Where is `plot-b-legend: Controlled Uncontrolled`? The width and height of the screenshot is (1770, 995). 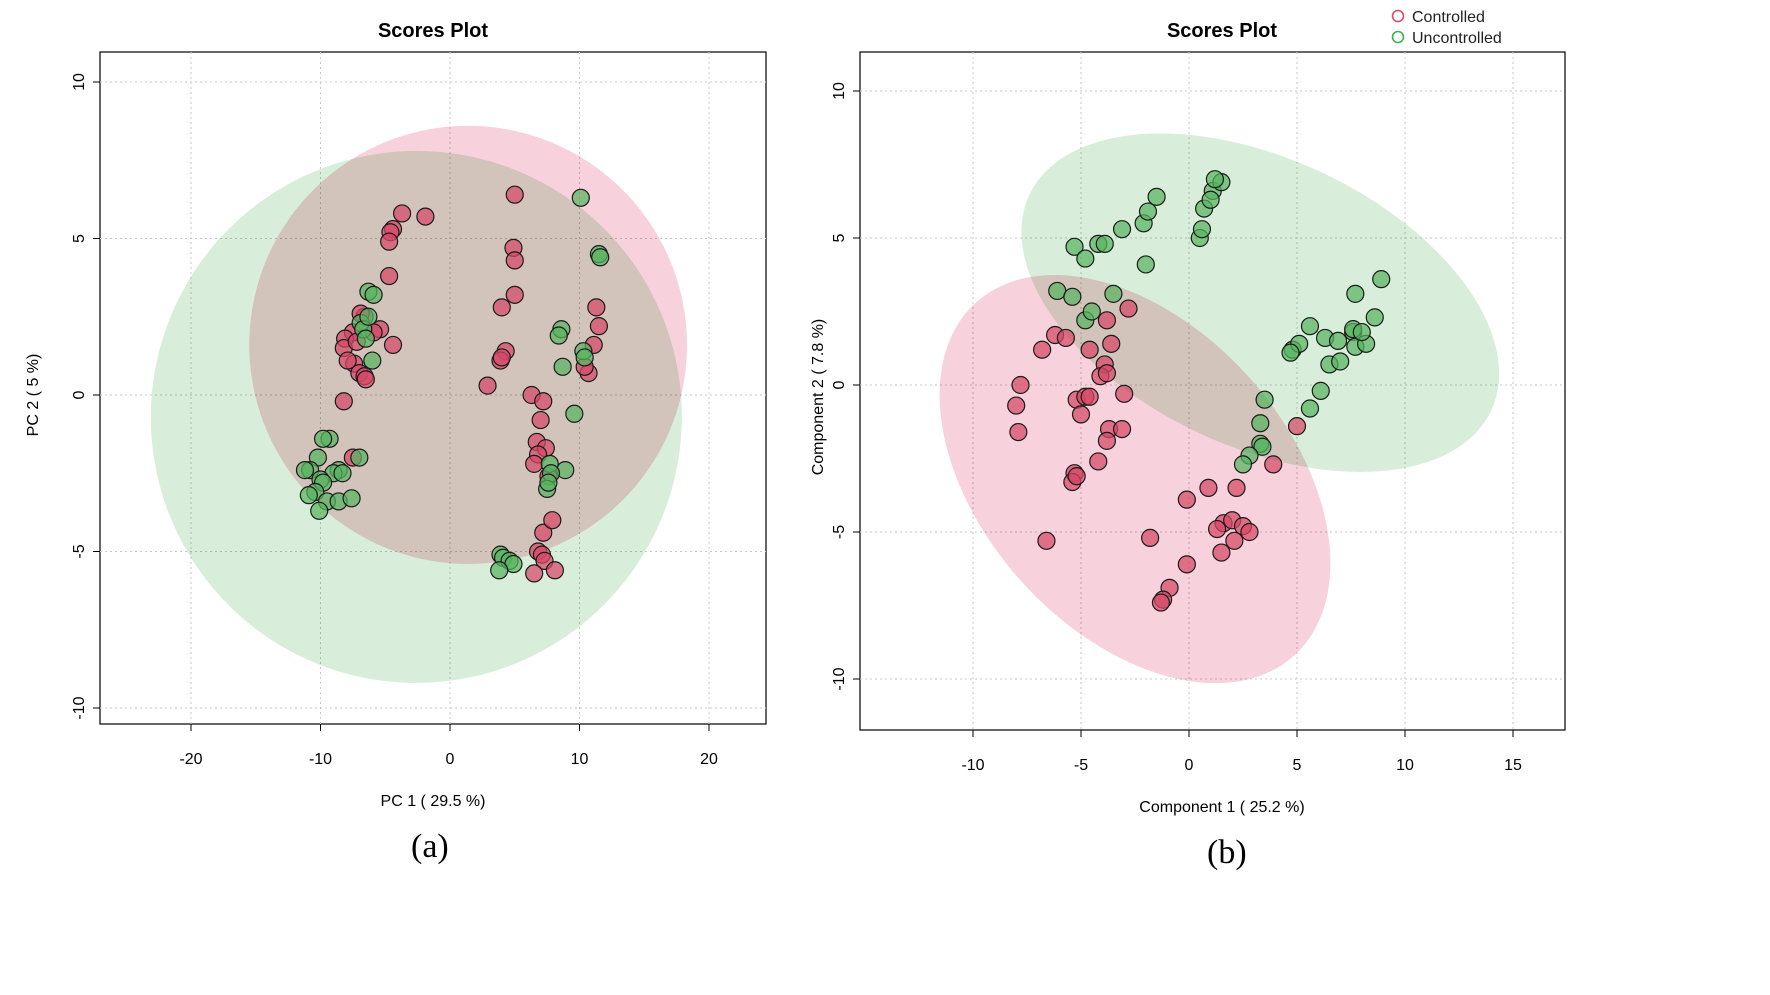
plot-b-legend: Controlled Uncontrolled is located at coordinates (1446, 28).